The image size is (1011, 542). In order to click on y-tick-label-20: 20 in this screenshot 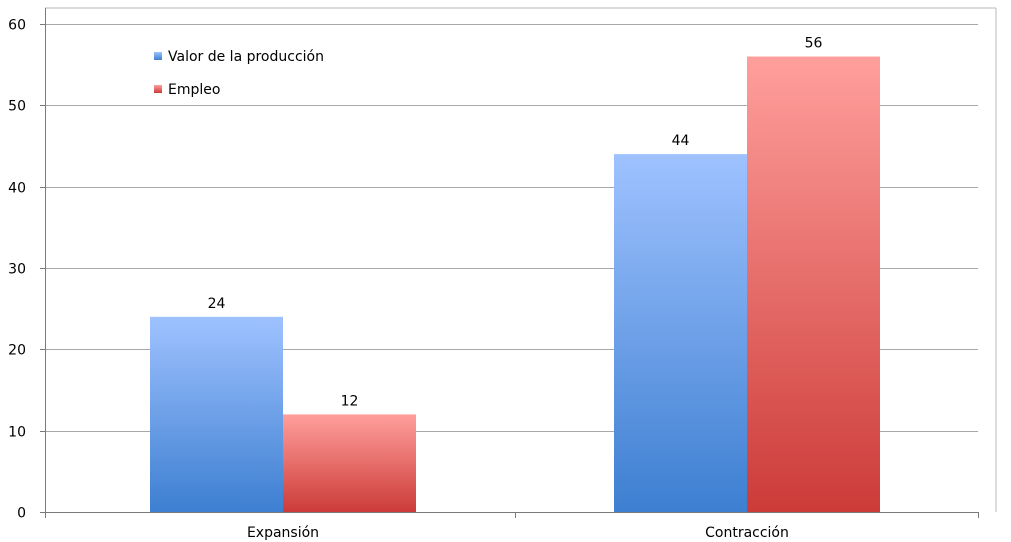, I will do `click(17, 351)`.